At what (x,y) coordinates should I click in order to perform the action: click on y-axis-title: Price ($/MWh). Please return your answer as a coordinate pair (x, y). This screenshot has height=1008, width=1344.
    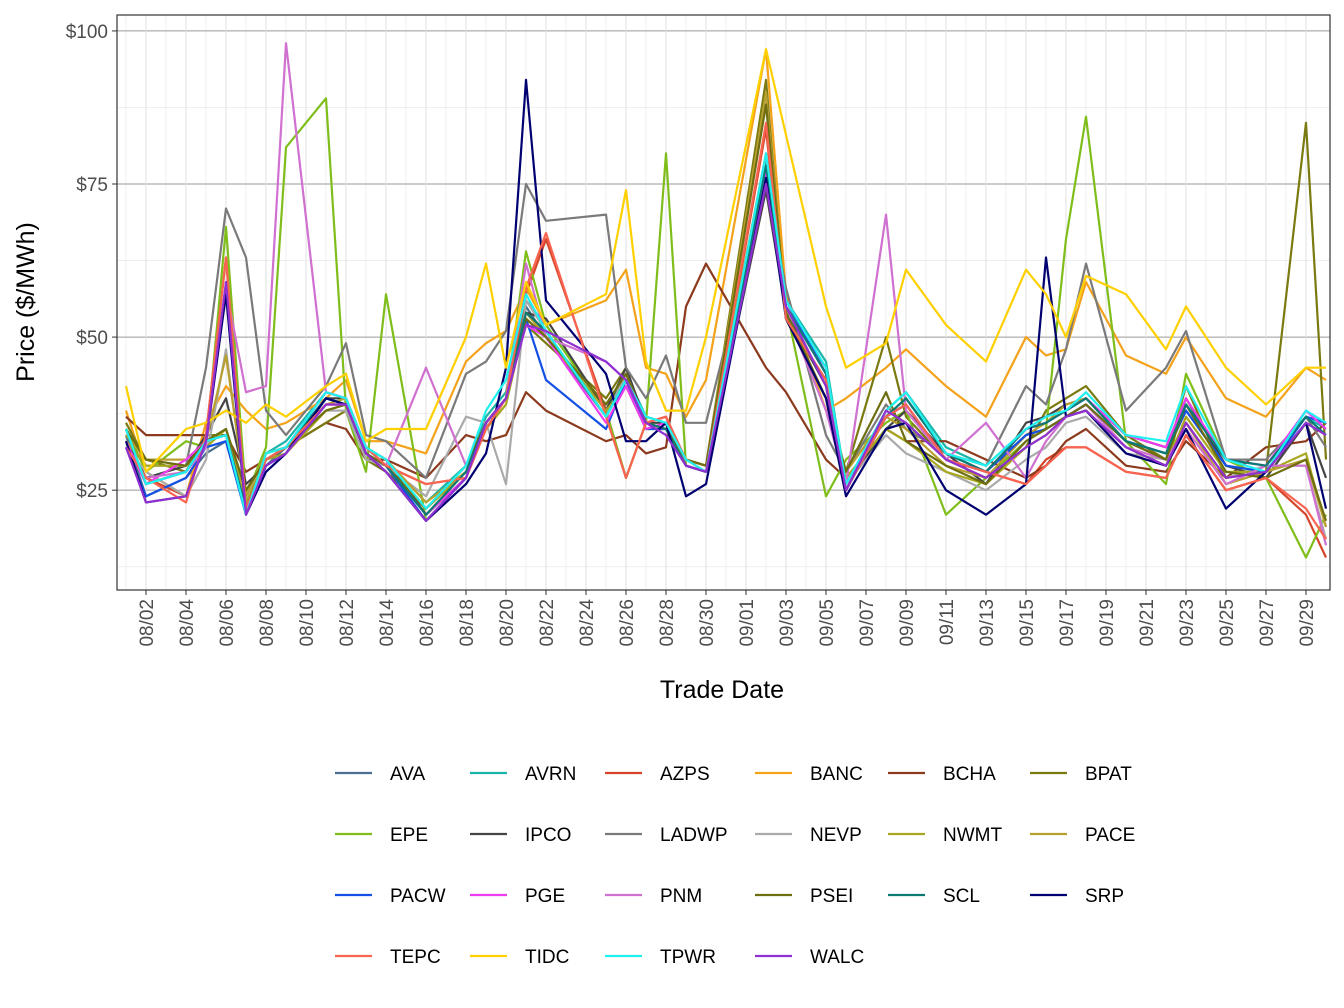
    Looking at the image, I should click on (26, 302).